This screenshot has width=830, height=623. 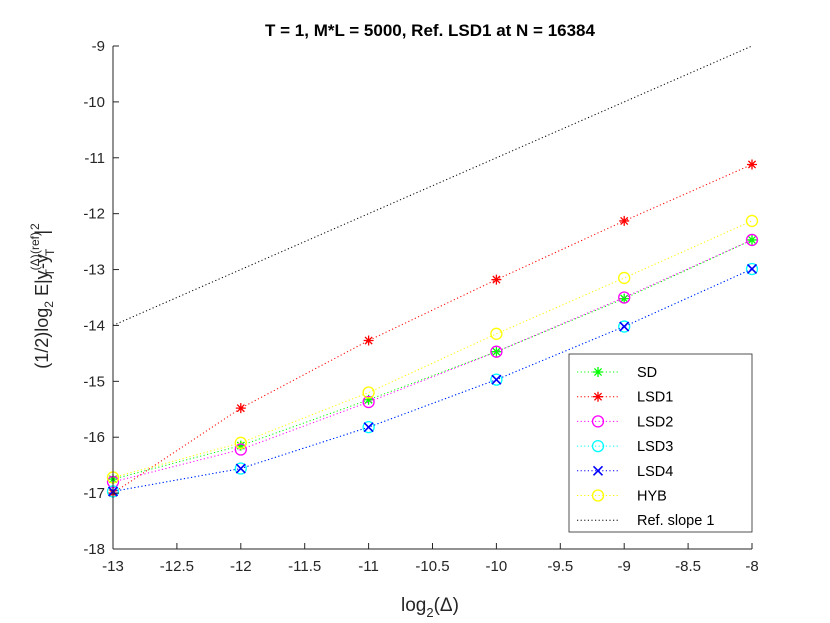 I want to click on legend-marker-lsd4, so click(x=598, y=470).